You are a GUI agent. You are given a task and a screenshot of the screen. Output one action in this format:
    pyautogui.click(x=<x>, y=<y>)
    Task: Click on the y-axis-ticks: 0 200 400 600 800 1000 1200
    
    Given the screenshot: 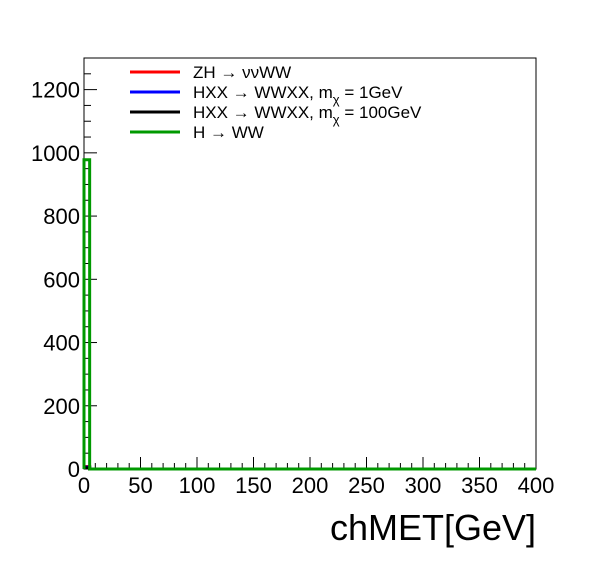 What is the action you would take?
    pyautogui.click(x=64, y=269)
    